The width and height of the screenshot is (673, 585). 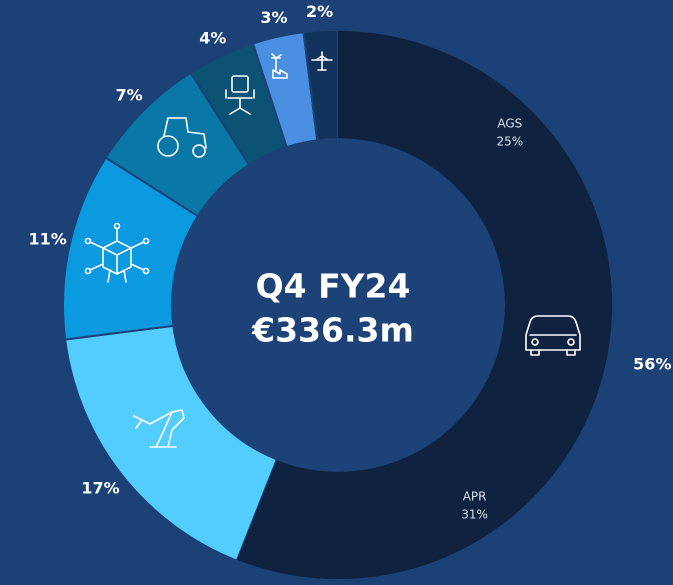 I want to click on center-subtitle: €336.3m, so click(x=332, y=330).